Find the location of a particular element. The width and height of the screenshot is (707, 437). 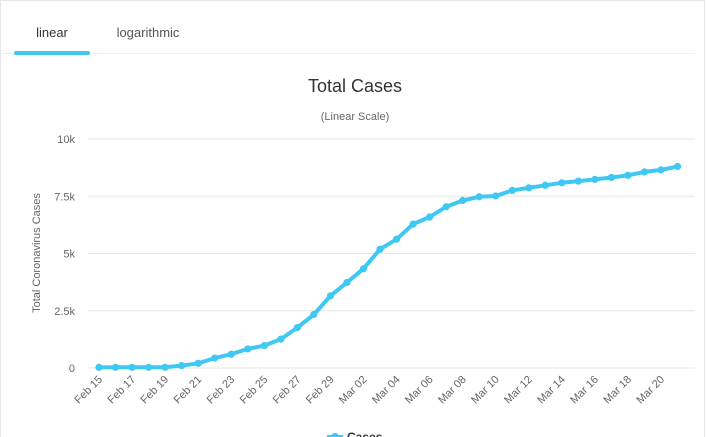

legend: Cases is located at coordinates (355, 433).